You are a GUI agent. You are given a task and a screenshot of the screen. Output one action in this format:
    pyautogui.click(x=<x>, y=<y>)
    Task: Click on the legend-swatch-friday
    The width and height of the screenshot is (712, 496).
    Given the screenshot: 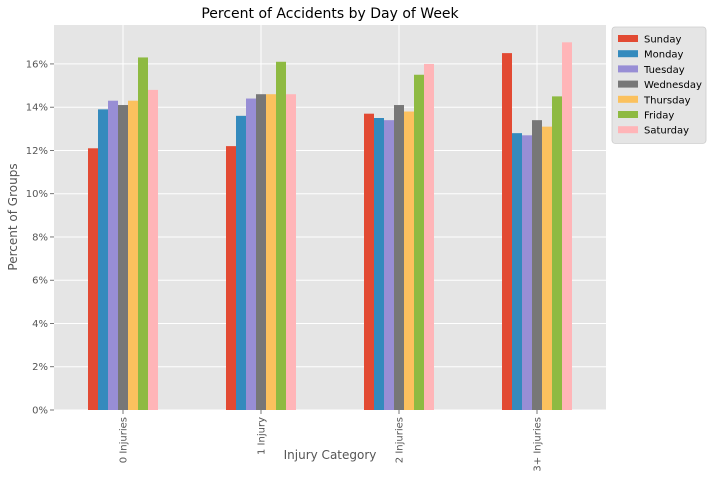 What is the action you would take?
    pyautogui.click(x=628, y=114)
    